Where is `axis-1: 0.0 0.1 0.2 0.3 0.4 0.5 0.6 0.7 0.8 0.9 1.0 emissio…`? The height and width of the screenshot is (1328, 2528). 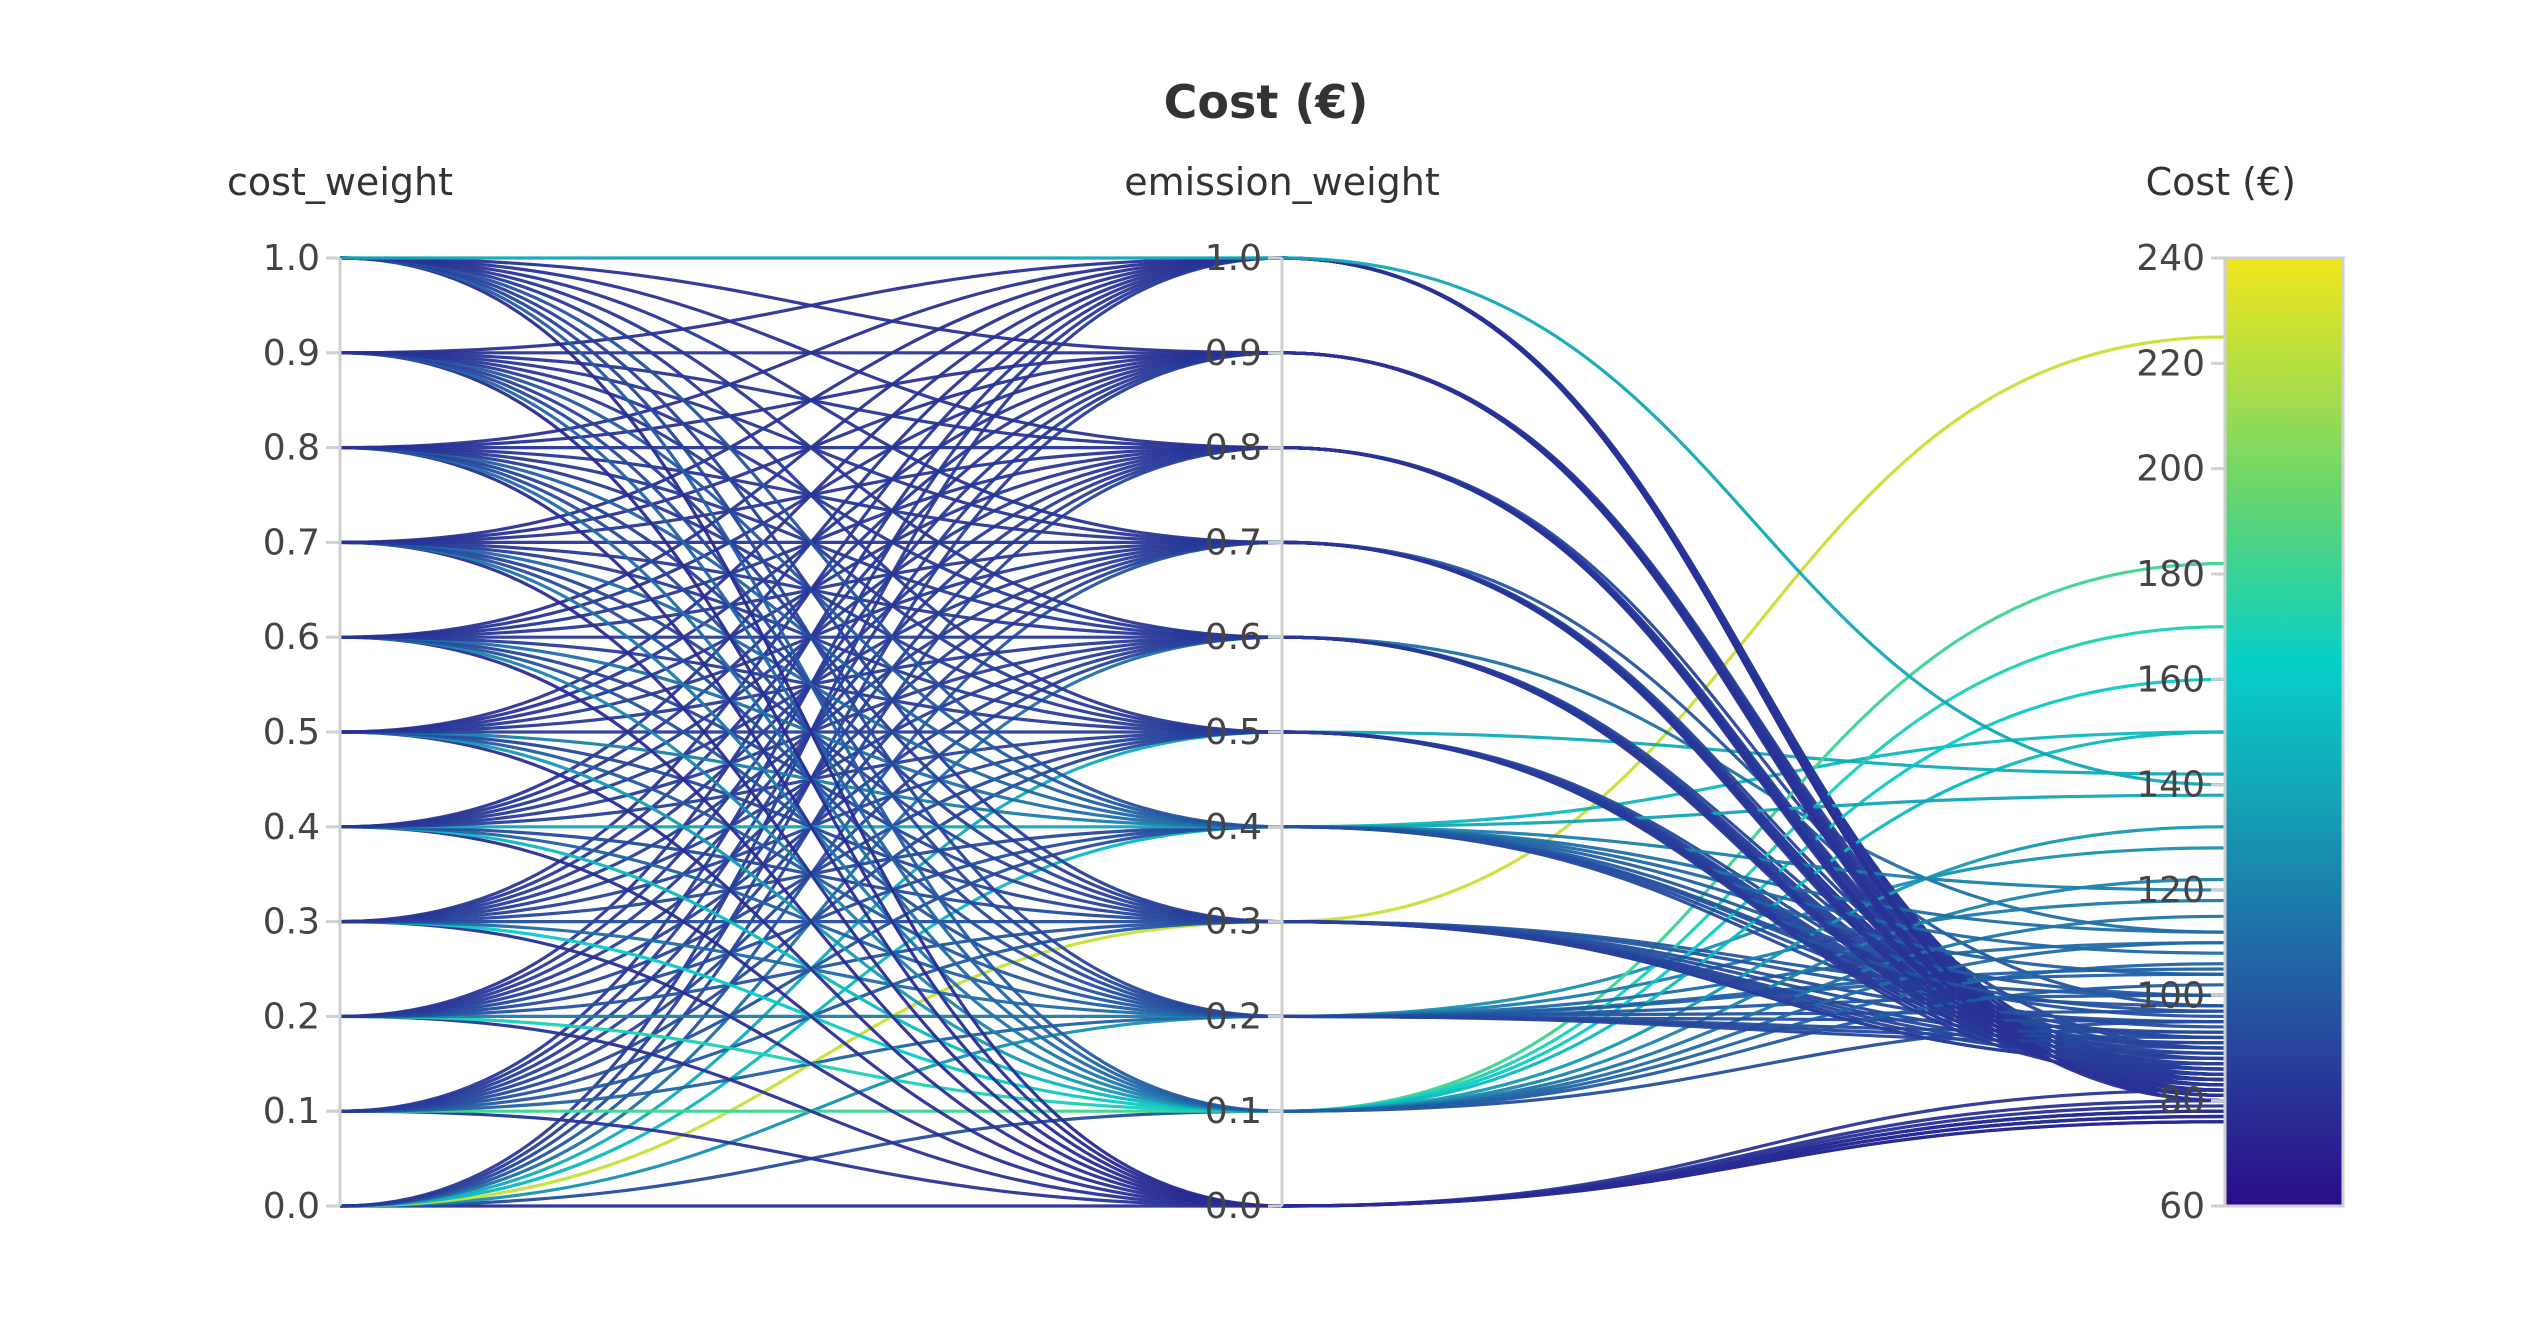 axis-1: 0.0 0.1 0.2 0.3 0.4 0.5 0.6 0.7 0.8 0.9 1.0 emissio… is located at coordinates (1282, 693).